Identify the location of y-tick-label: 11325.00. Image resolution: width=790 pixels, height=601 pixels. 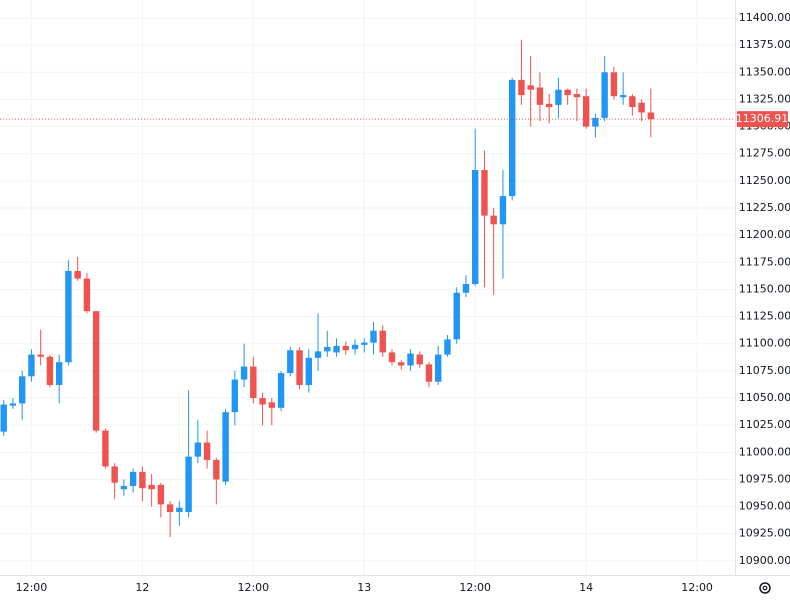
(764, 98).